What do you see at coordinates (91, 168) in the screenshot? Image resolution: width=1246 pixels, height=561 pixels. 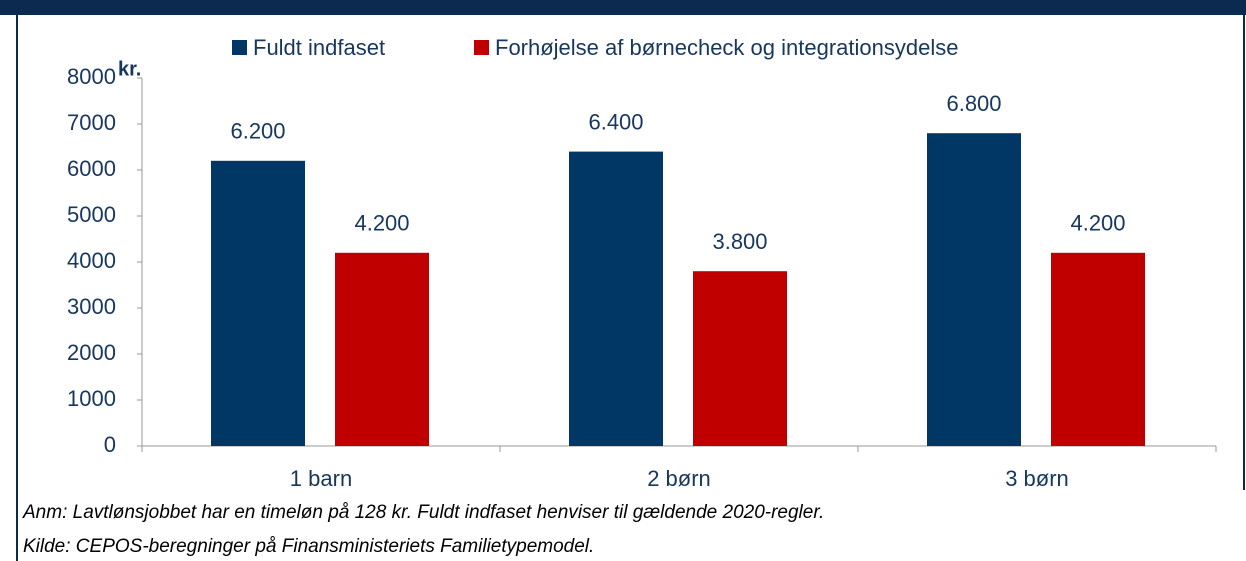 I see `y-tick-label: 6000` at bounding box center [91, 168].